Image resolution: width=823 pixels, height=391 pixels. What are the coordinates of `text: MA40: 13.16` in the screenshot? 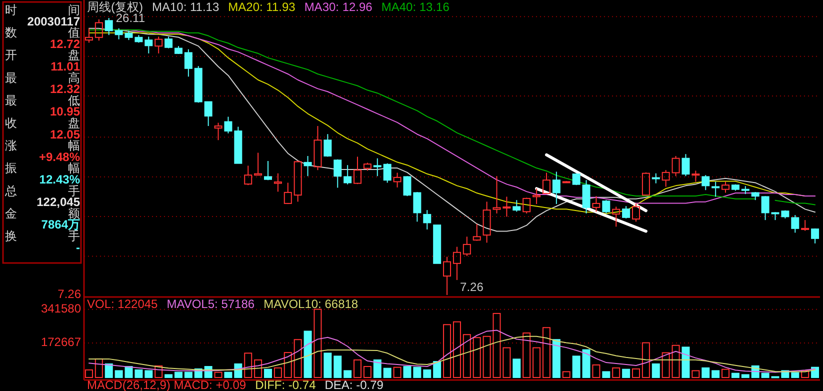 It's located at (415, 7).